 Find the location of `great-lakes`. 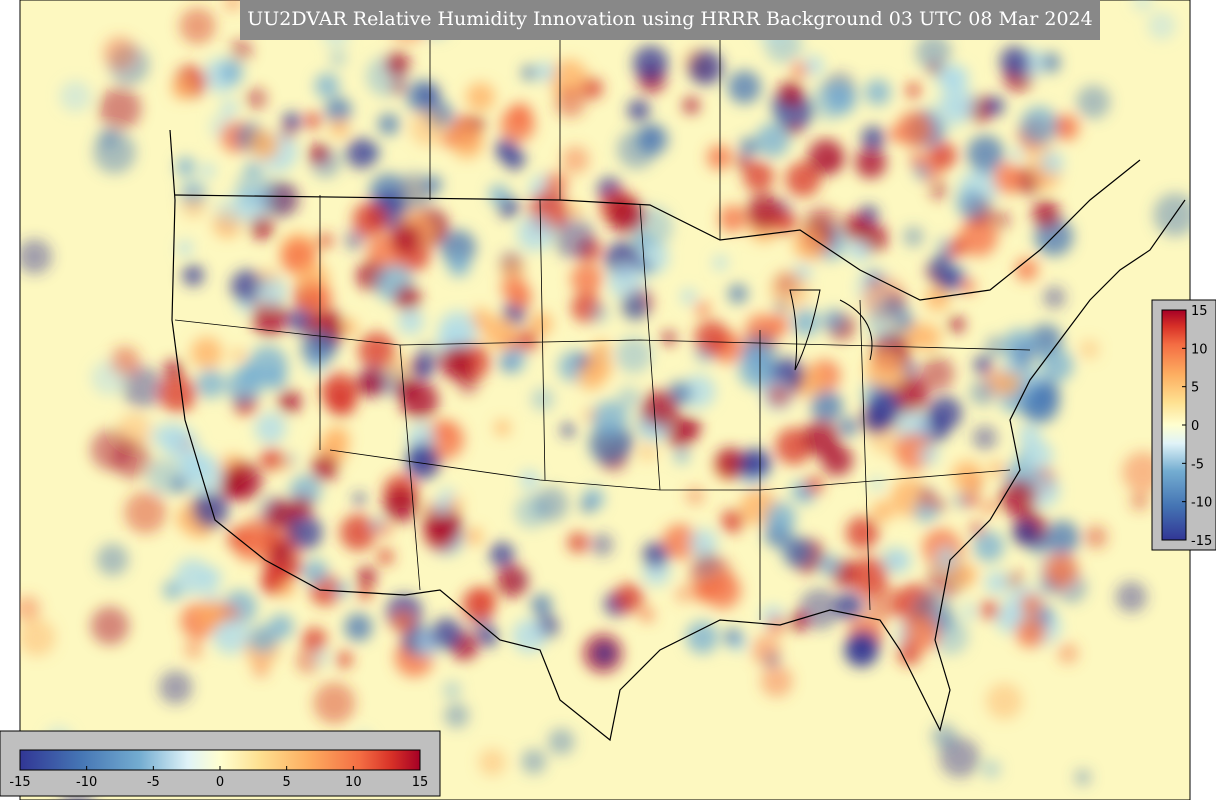

great-lakes is located at coordinates (831, 330).